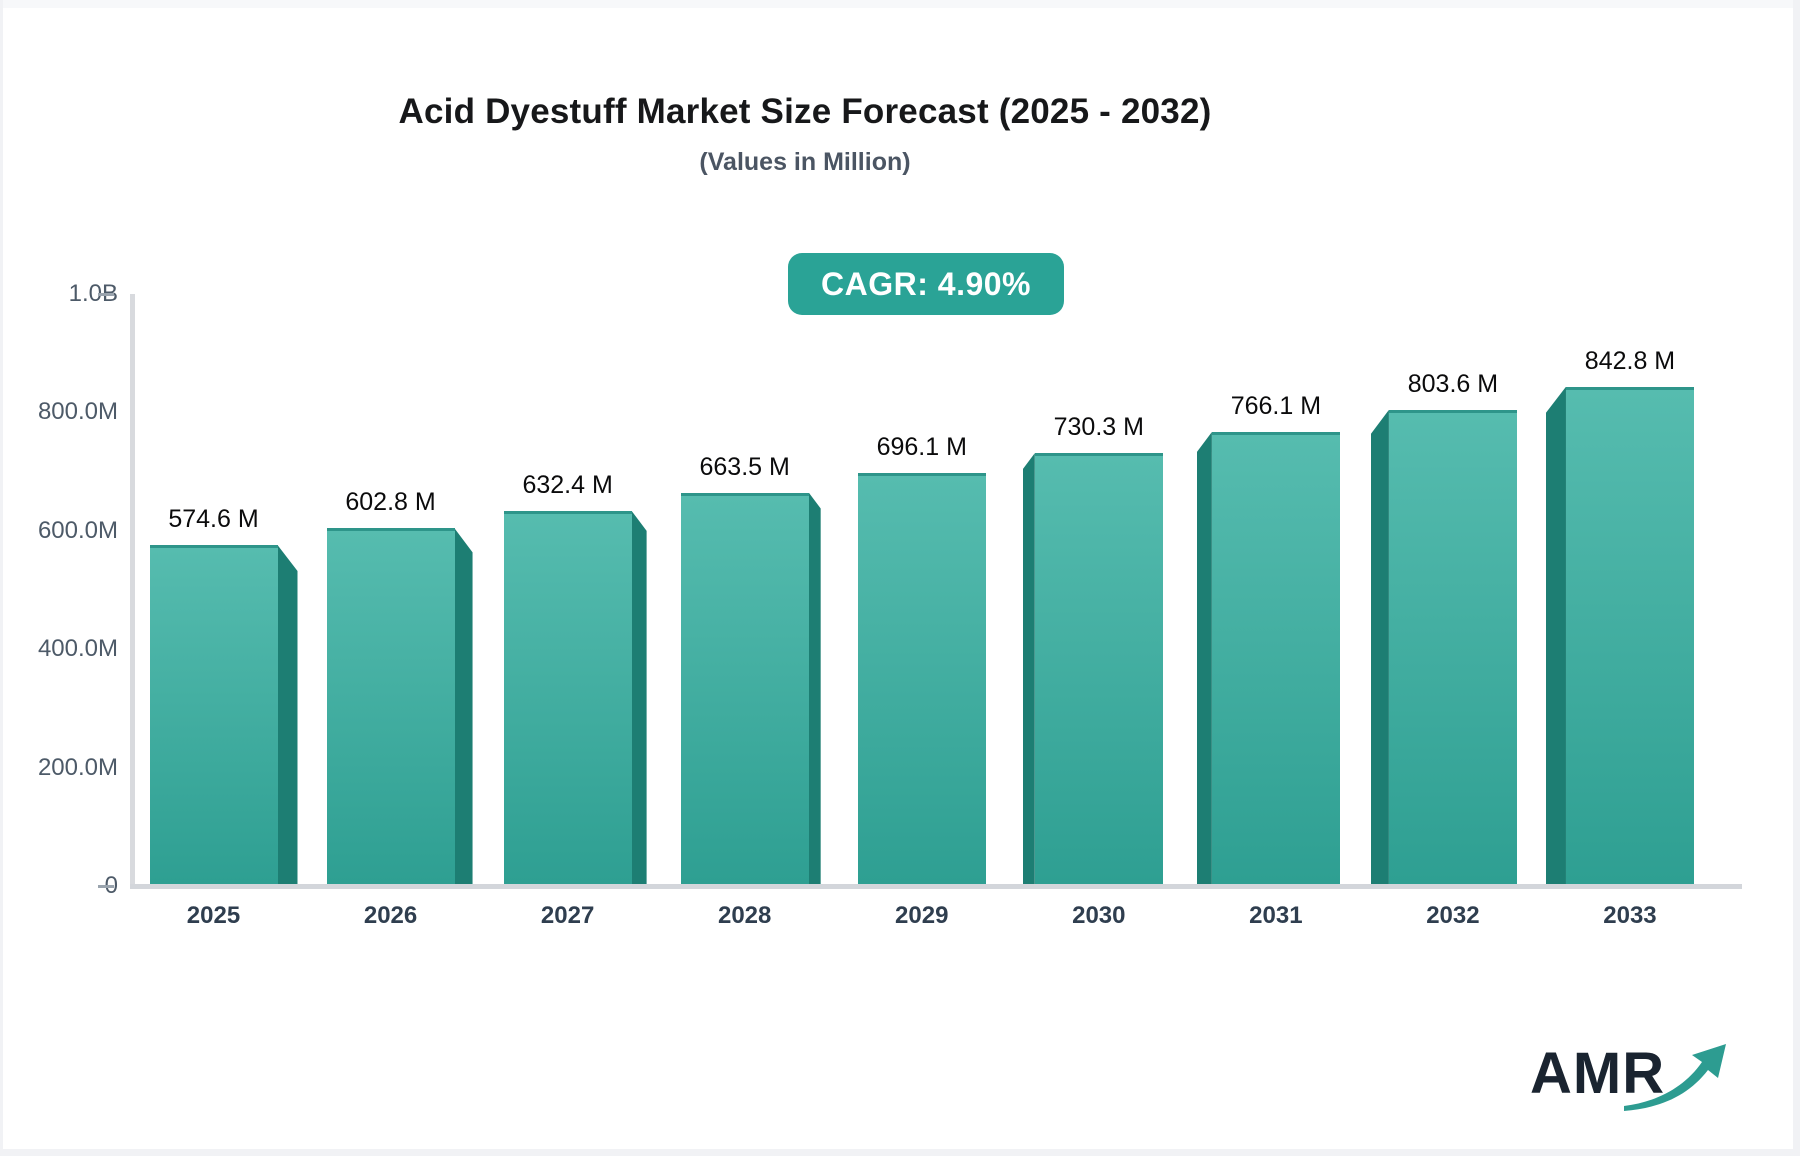  What do you see at coordinates (744, 688) in the screenshot?
I see `bar-2028` at bounding box center [744, 688].